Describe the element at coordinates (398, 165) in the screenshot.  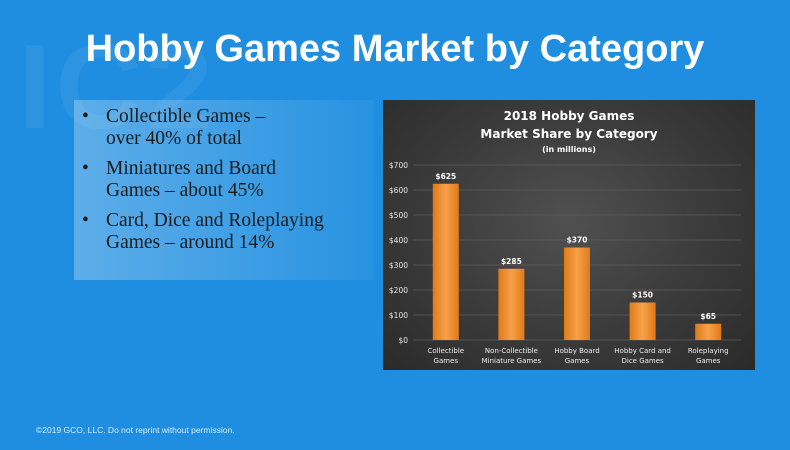
I see `y-tick-label: $700` at that location.